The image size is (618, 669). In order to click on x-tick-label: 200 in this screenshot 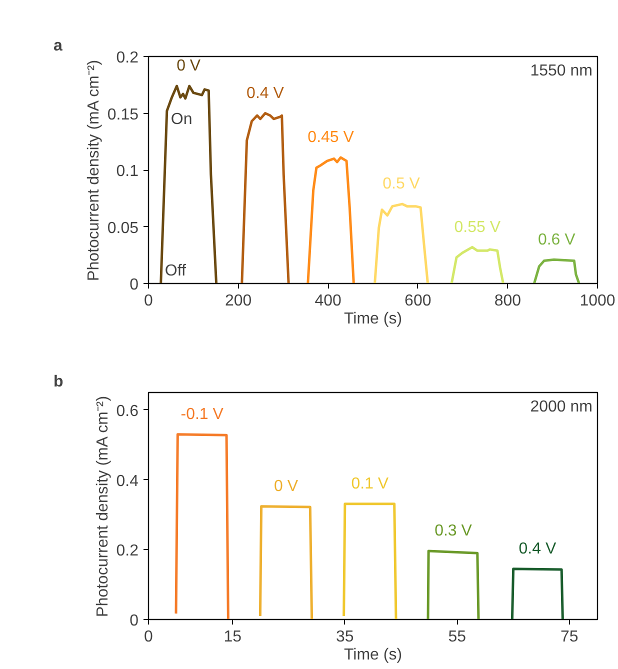, I will do `click(238, 301)`.